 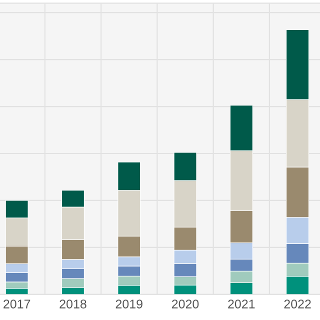 I want to click on x-tick-label: 2018, so click(x=73, y=304).